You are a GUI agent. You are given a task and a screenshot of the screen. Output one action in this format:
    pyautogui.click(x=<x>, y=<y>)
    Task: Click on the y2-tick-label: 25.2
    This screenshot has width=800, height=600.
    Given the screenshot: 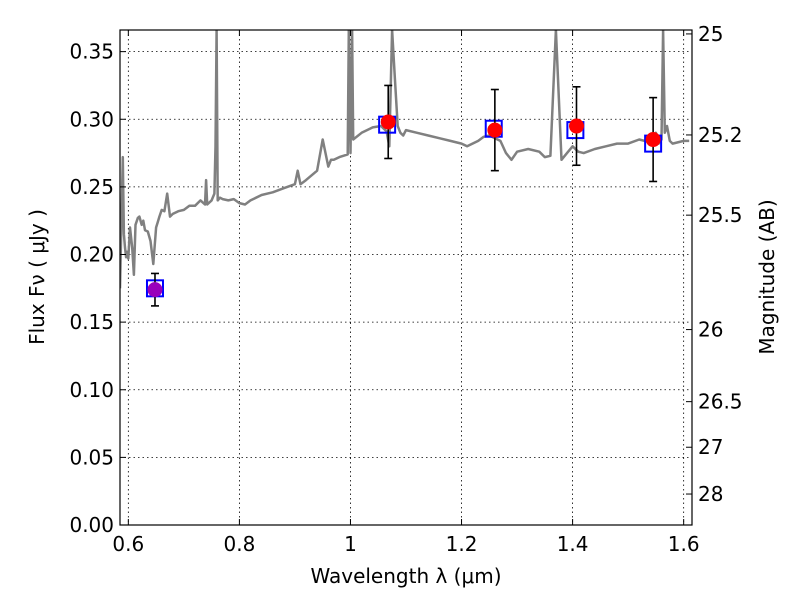 What is the action you would take?
    pyautogui.click(x=720, y=135)
    